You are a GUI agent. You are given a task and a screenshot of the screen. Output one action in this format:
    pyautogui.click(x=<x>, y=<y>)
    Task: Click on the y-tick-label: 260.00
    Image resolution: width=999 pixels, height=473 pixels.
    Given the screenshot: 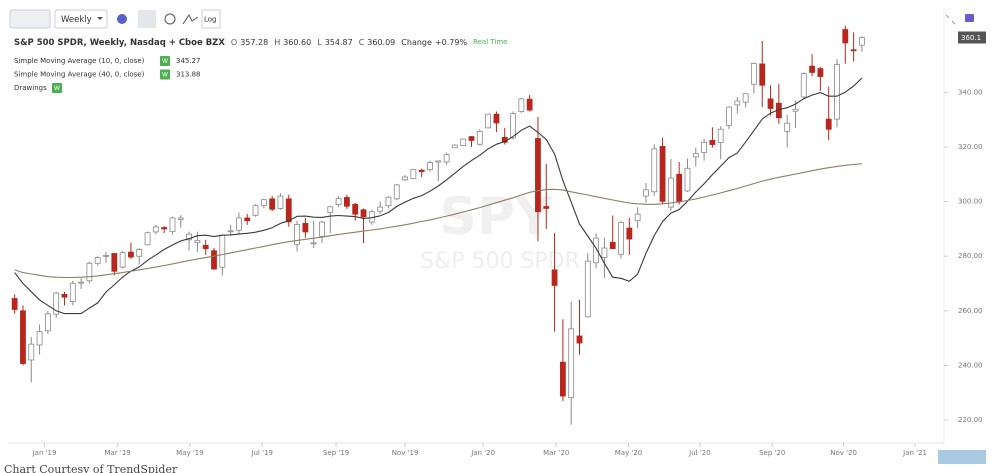 What is the action you would take?
    pyautogui.click(x=970, y=311)
    